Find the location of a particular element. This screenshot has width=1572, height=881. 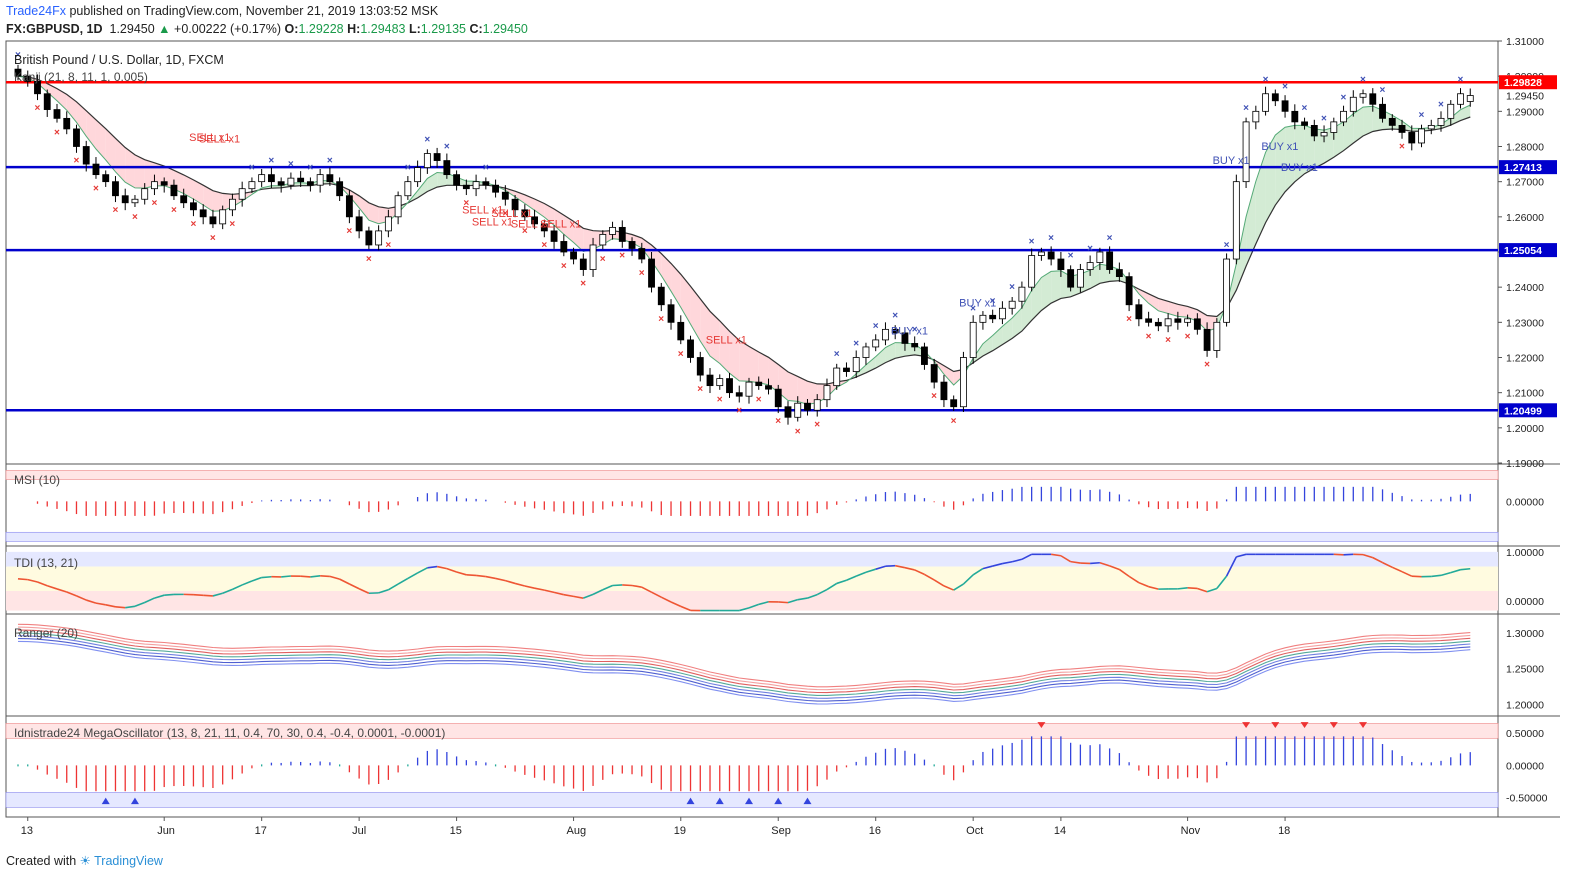

tdi-label: TDI (13, 21) is located at coordinates (46, 563).